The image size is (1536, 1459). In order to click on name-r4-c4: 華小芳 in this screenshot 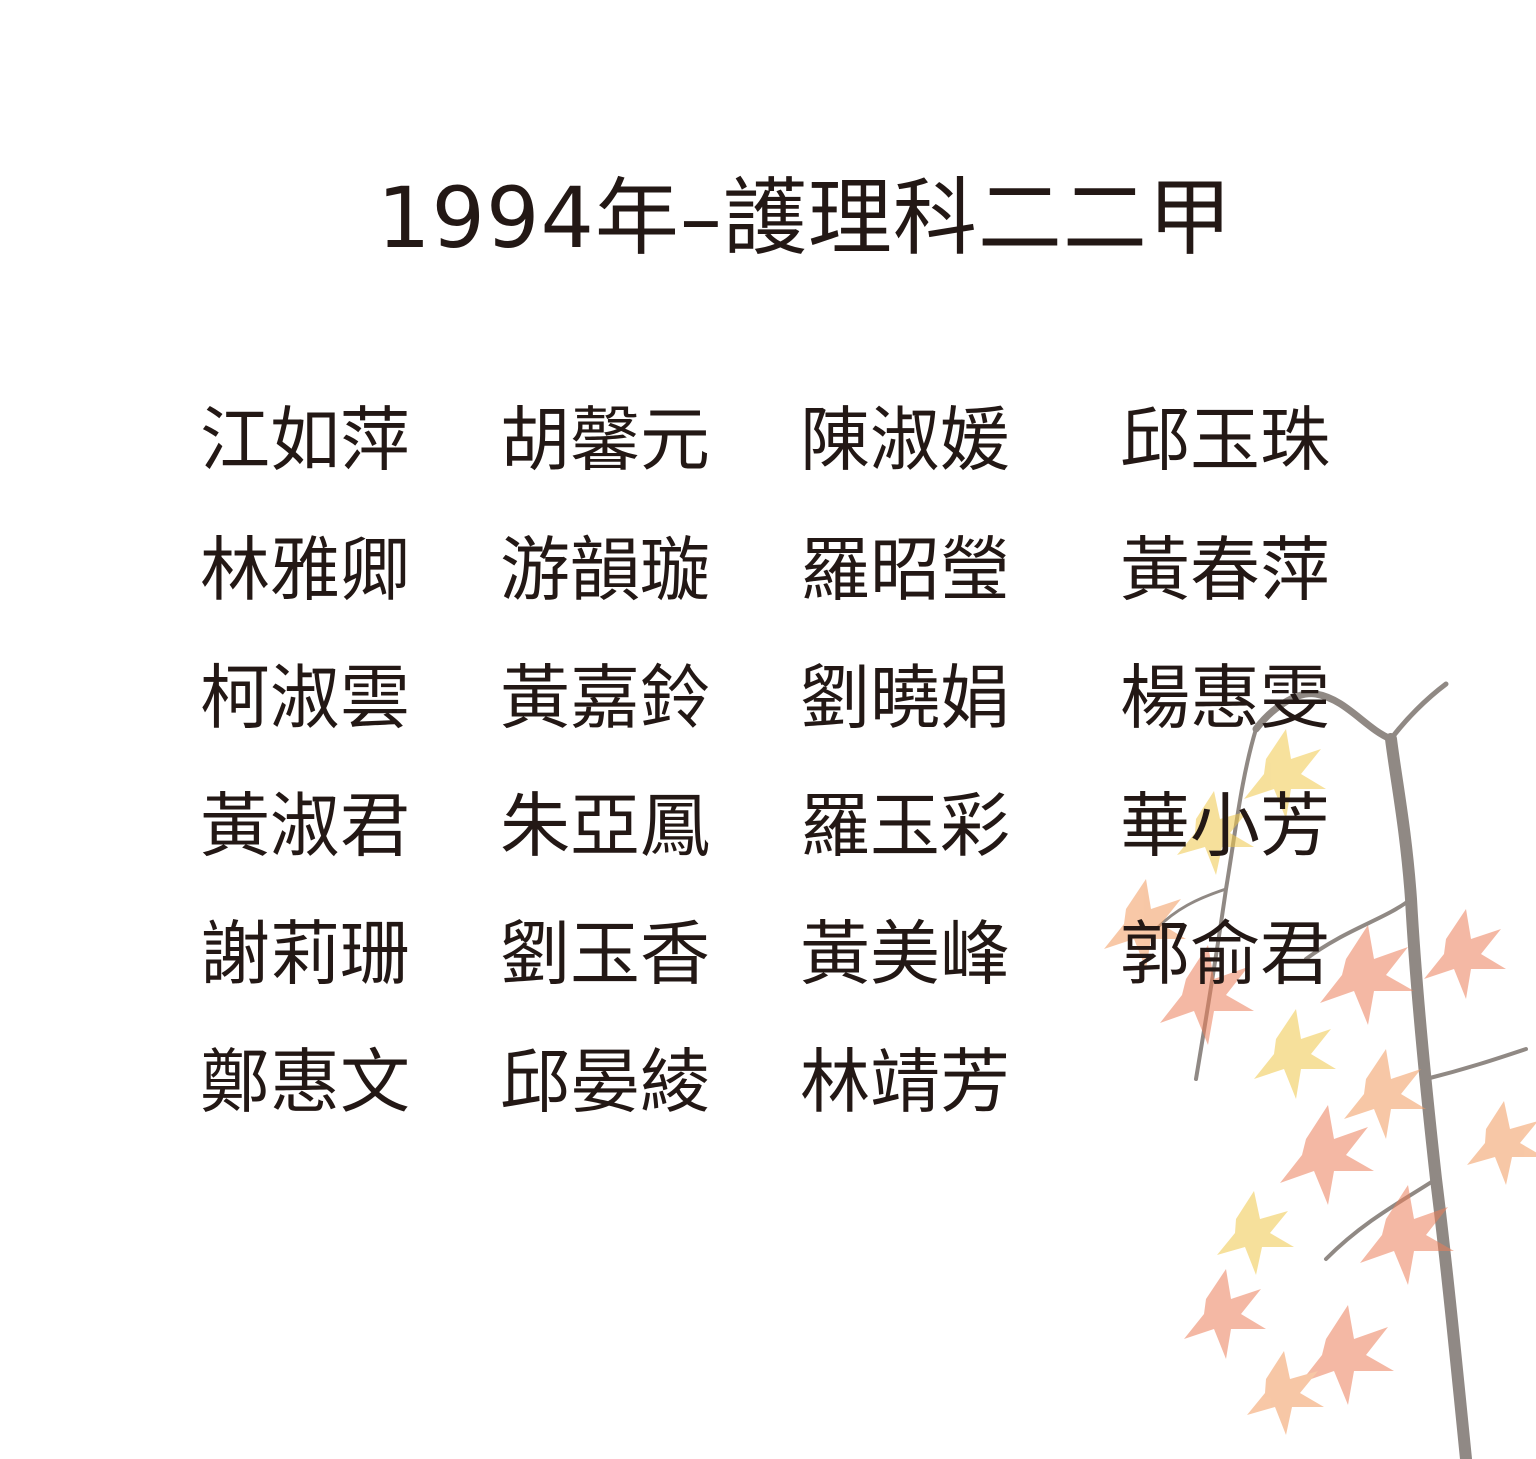, I will do `click(1225, 826)`.